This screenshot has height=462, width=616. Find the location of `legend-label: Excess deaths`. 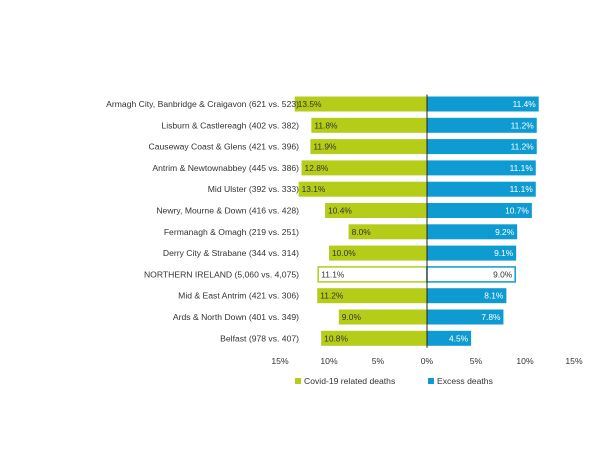

legend-label: Excess deaths is located at coordinates (465, 381).